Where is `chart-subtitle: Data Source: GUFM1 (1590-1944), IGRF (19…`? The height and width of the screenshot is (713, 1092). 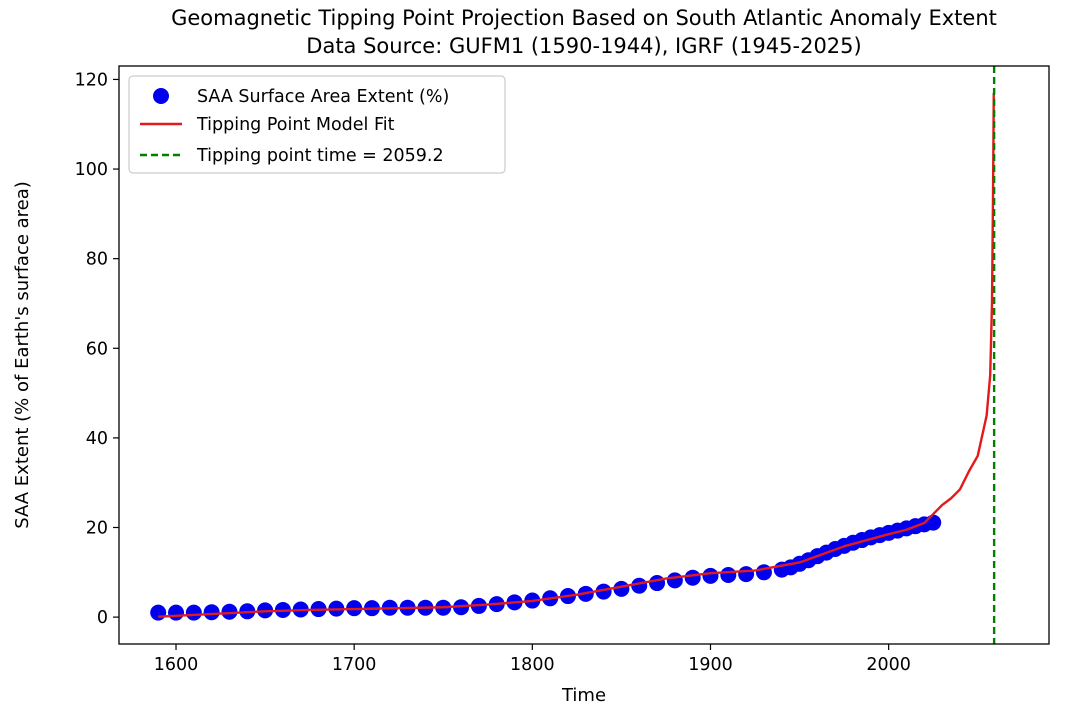 chart-subtitle: Data Source: GUFM1 (1590-1944), IGRF (19… is located at coordinates (583, 46).